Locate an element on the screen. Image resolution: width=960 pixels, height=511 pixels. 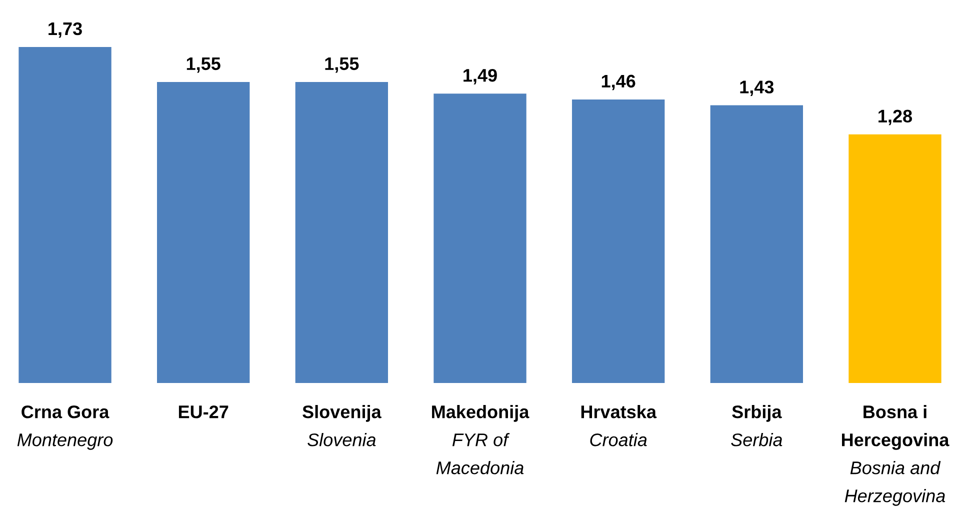
data-label: 1,49 is located at coordinates (480, 76).